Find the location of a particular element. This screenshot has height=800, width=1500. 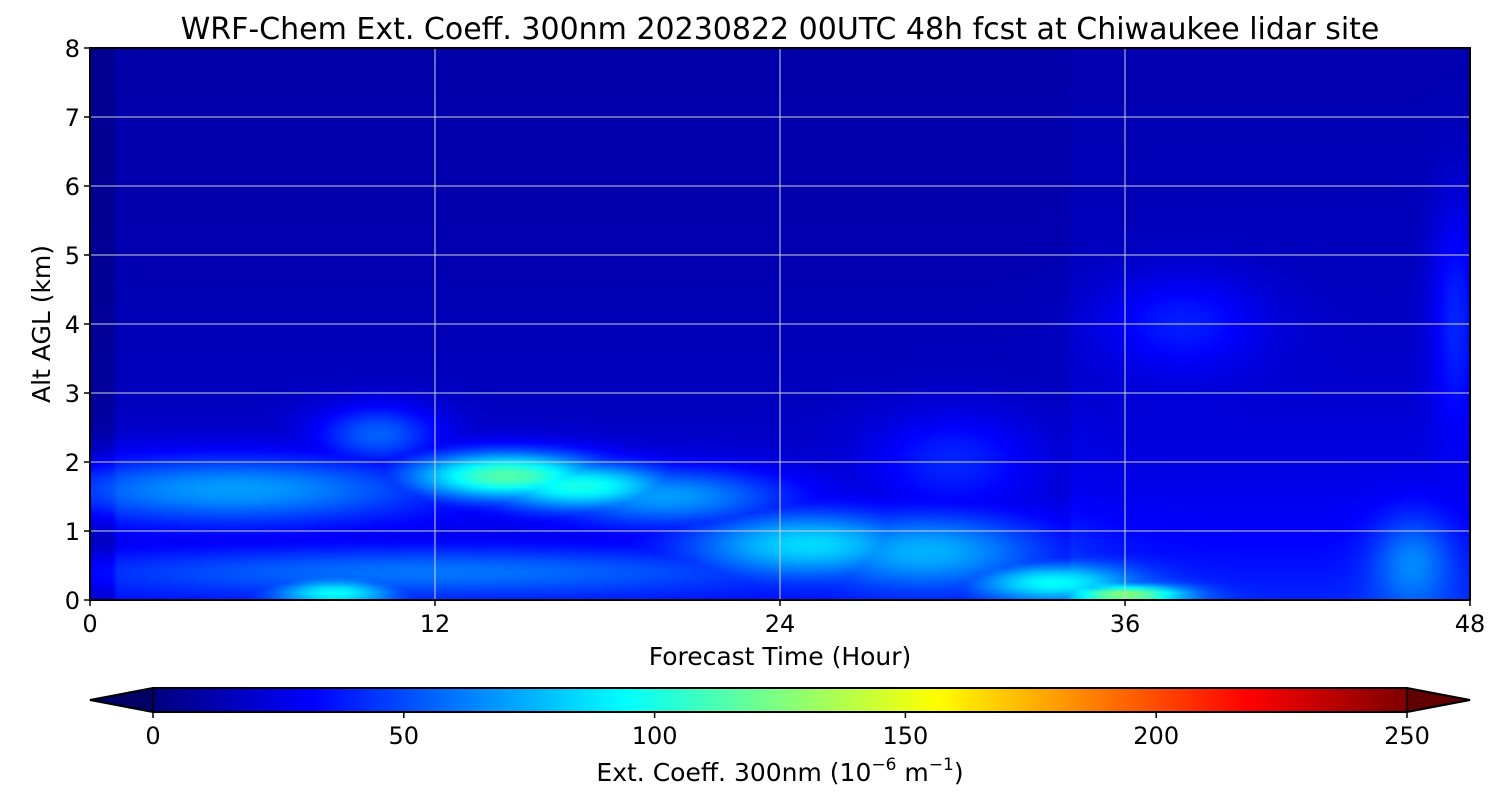

y-axis: 0 1 2 3 4 5 6 7 8 is located at coordinates (77, 325).